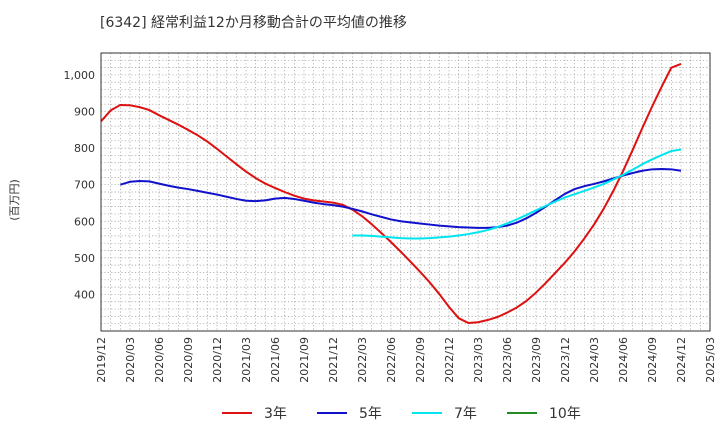 The width and height of the screenshot is (720, 440). Describe the element at coordinates (84, 258) in the screenshot. I see `y-tick-label: 500` at that location.